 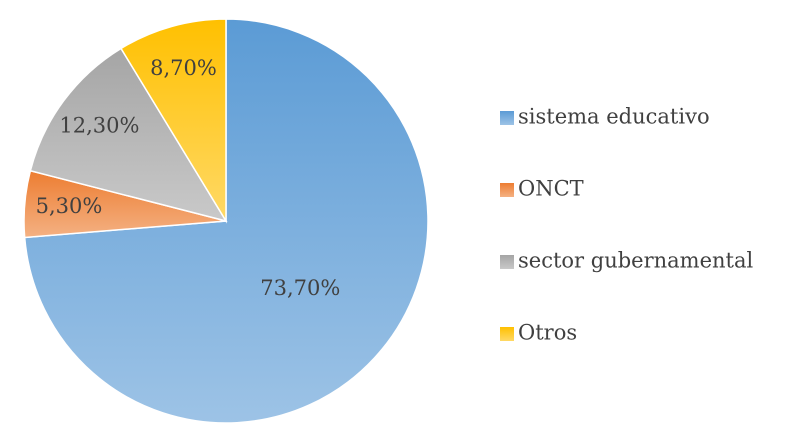 I want to click on data-label: 5,30%, so click(x=69, y=206).